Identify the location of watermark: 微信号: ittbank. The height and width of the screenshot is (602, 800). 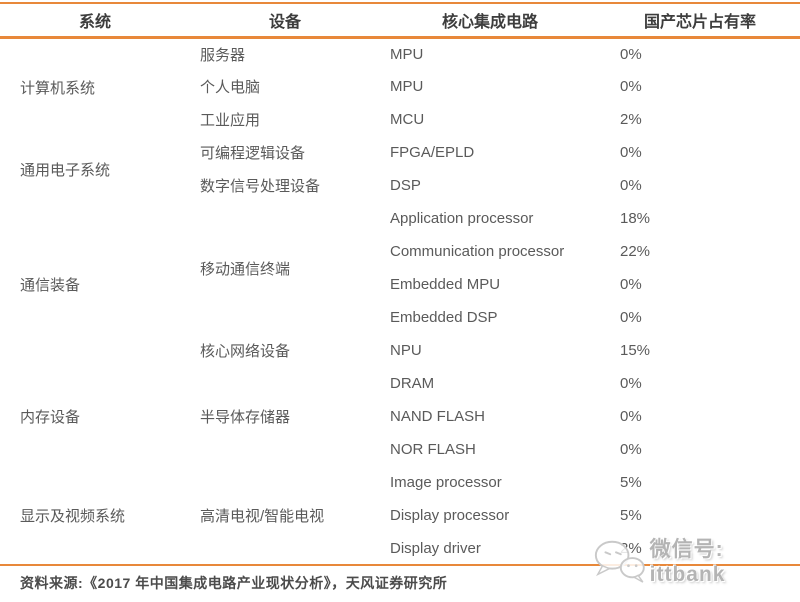
(696, 561).